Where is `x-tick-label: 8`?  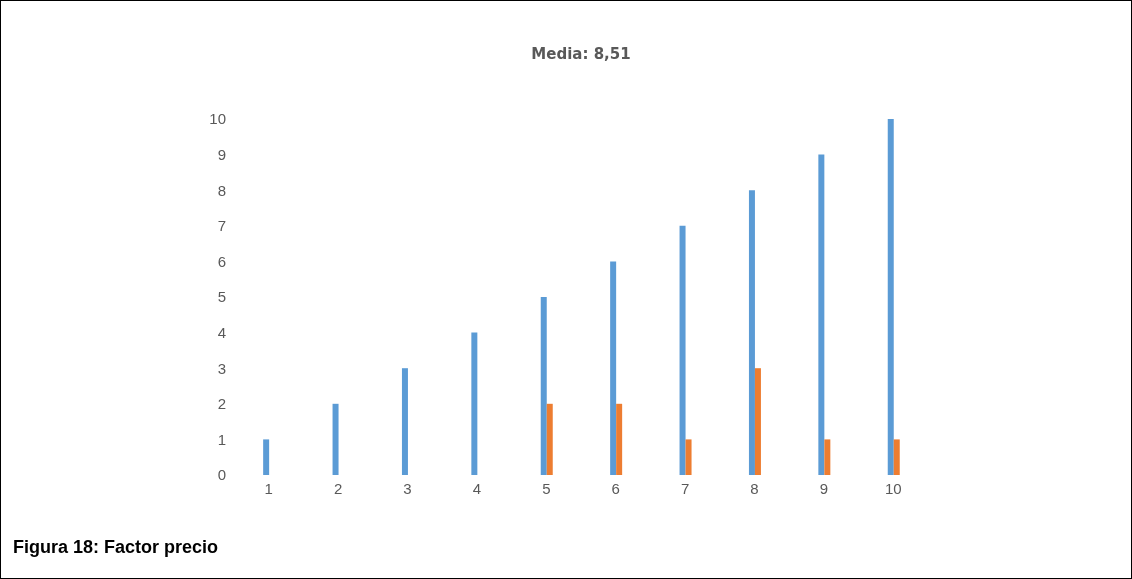
x-tick-label: 8 is located at coordinates (754, 488).